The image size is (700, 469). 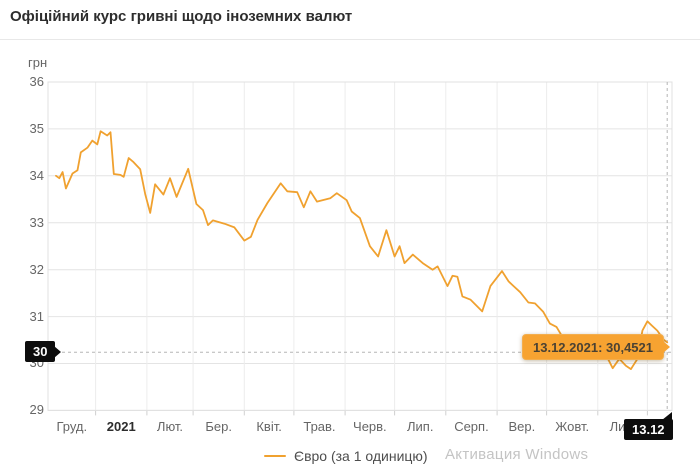 I want to click on legend: Євро (за 1 одиницю), so click(x=346, y=456).